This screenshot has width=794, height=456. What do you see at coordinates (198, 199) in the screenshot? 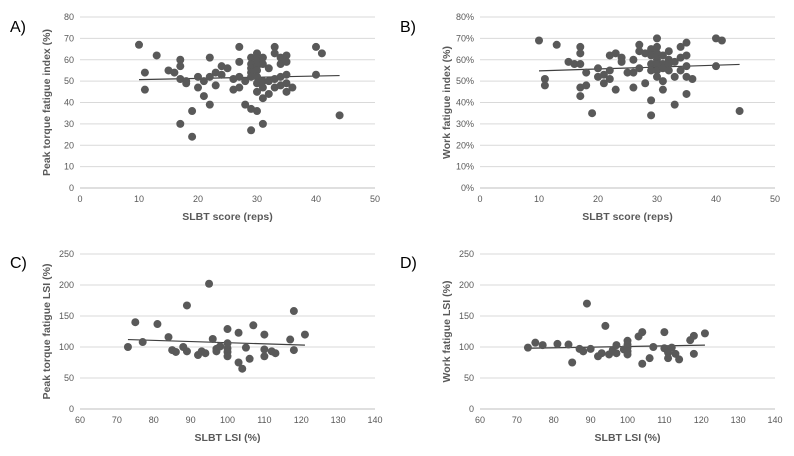
I see `x-tick-label: 20` at bounding box center [198, 199].